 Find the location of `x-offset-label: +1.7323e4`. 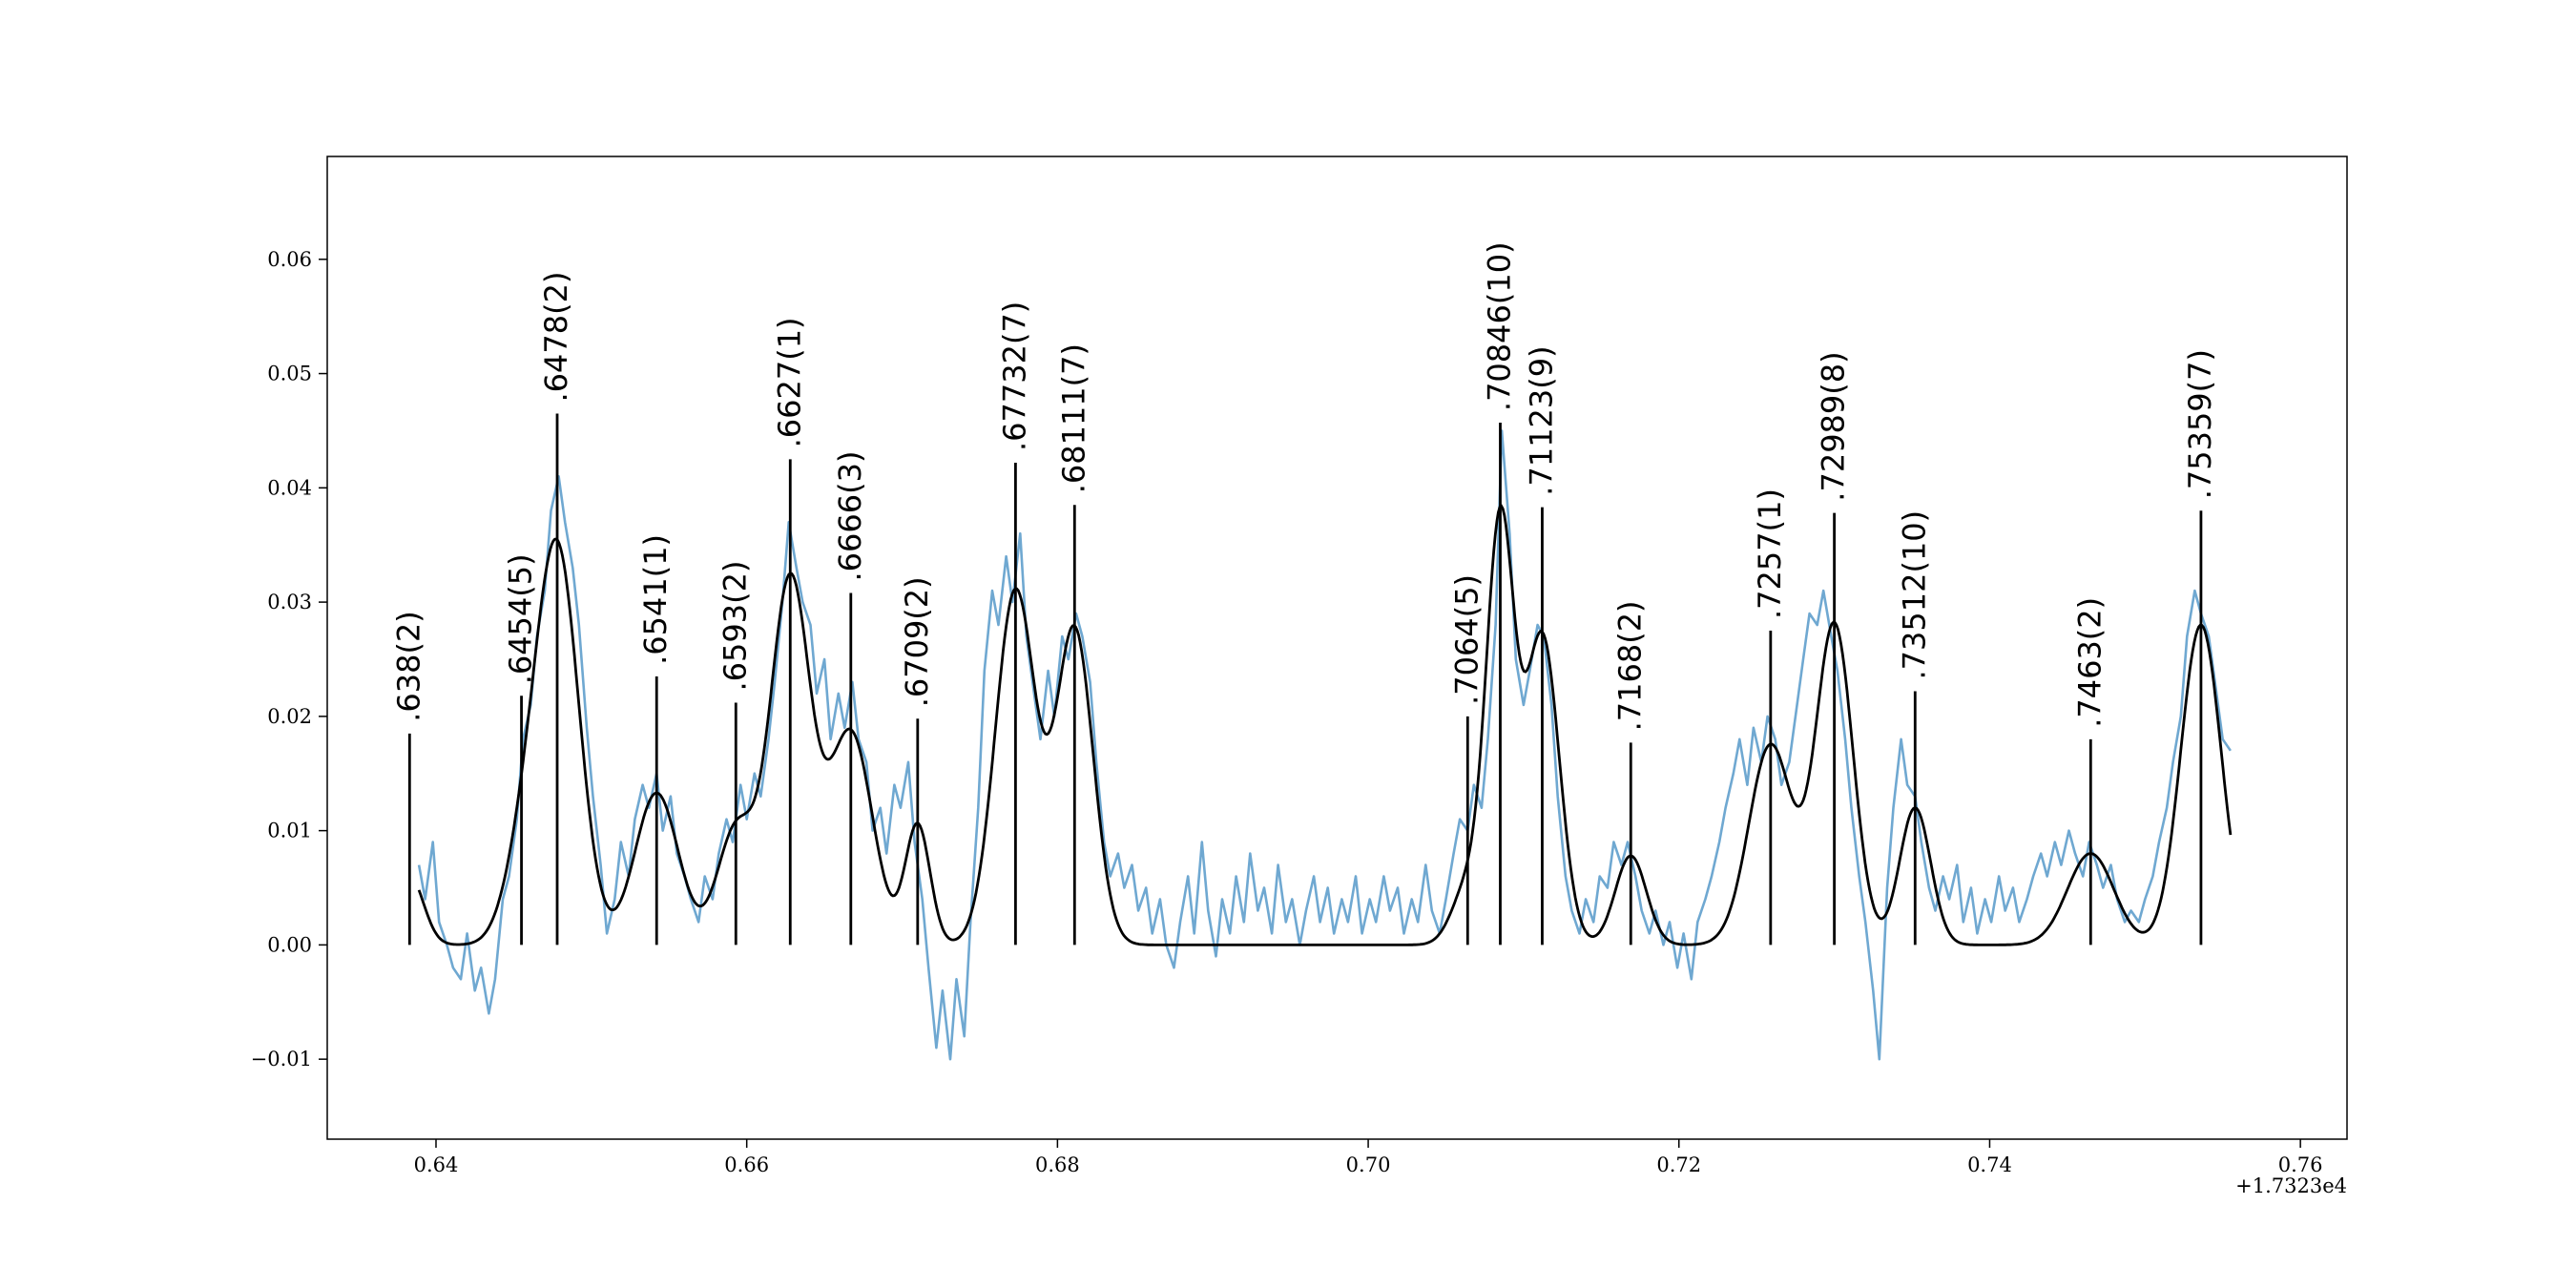

x-offset-label: +1.7323e4 is located at coordinates (2291, 1185).